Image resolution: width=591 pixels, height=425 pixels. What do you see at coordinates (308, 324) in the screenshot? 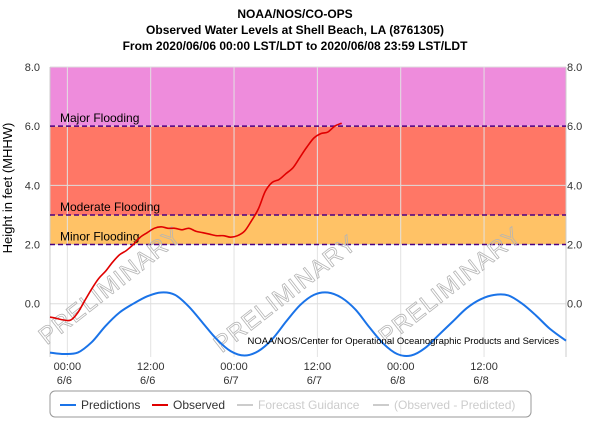
I see `series-line-predictions` at bounding box center [308, 324].